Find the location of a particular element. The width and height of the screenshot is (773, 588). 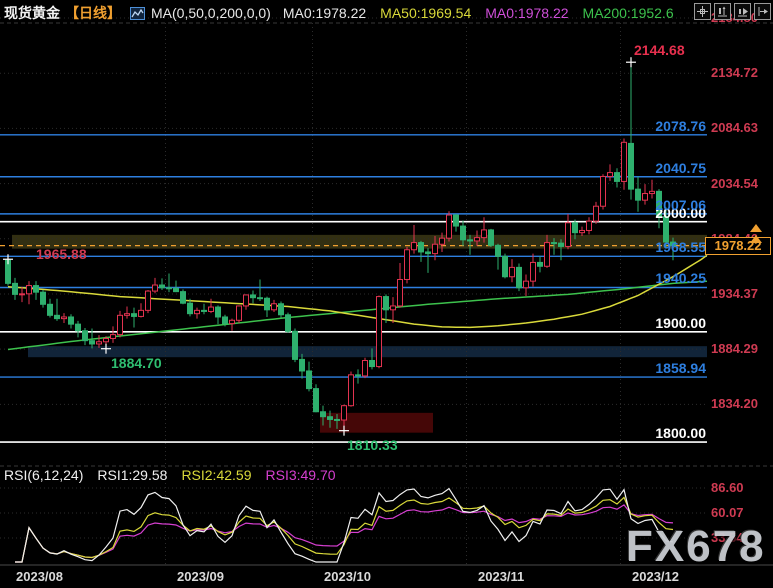

chart-toolbar is located at coordinates (732, 11).